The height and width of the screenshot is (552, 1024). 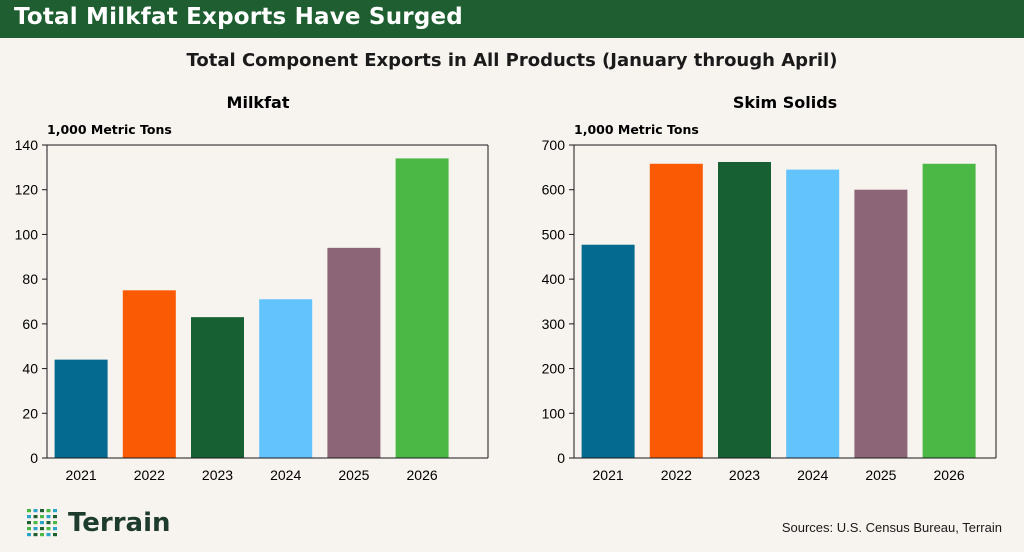 What do you see at coordinates (30, 279) in the screenshot?
I see `y-tick-label-0-4: 80` at bounding box center [30, 279].